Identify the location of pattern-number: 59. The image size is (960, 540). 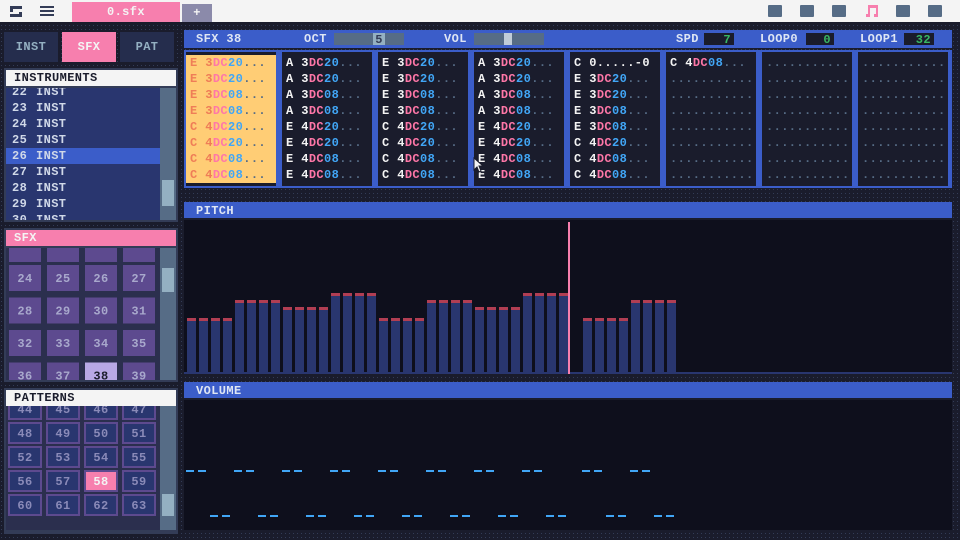
(138, 482).